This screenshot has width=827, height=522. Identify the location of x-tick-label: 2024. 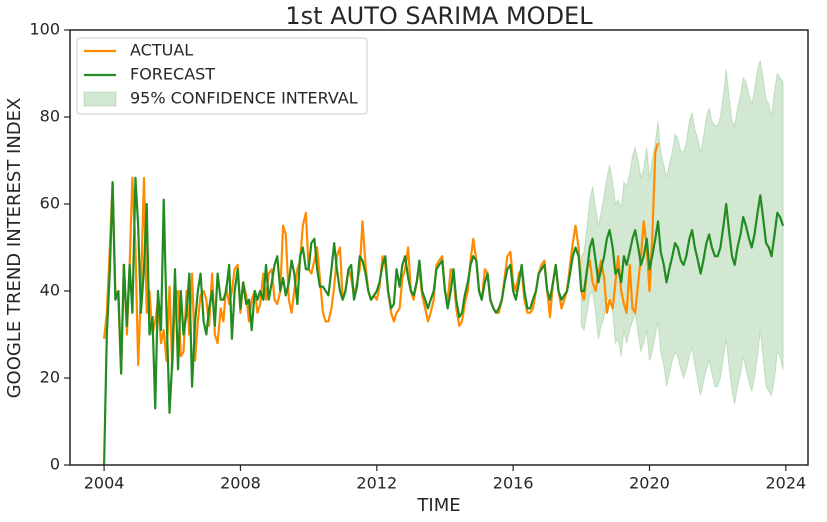
(785, 483).